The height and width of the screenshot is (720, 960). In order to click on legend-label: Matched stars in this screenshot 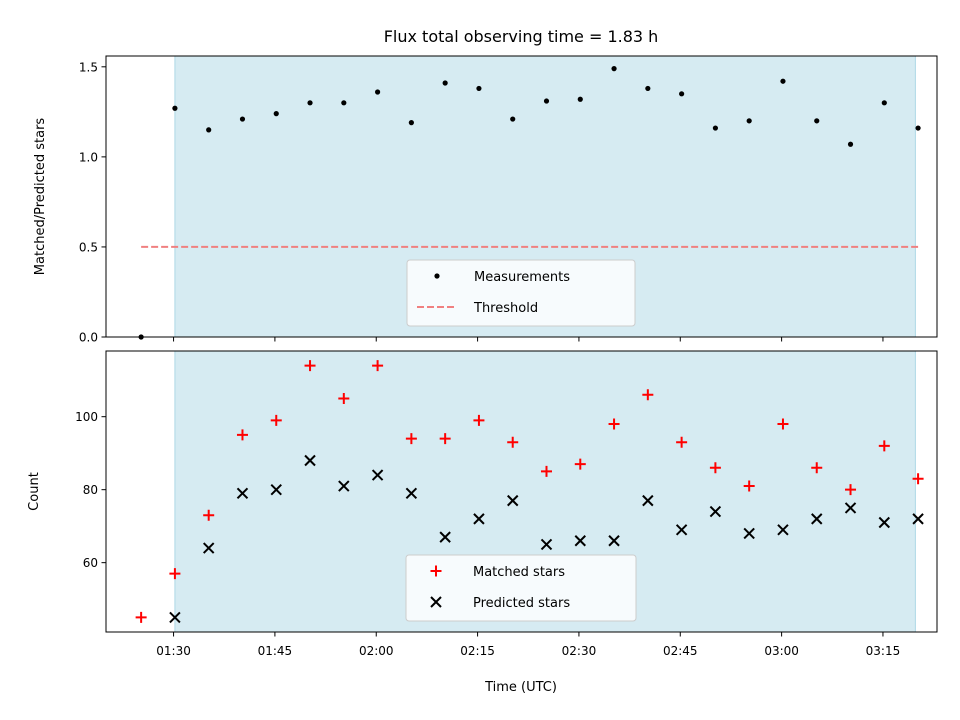, I will do `click(519, 572)`.